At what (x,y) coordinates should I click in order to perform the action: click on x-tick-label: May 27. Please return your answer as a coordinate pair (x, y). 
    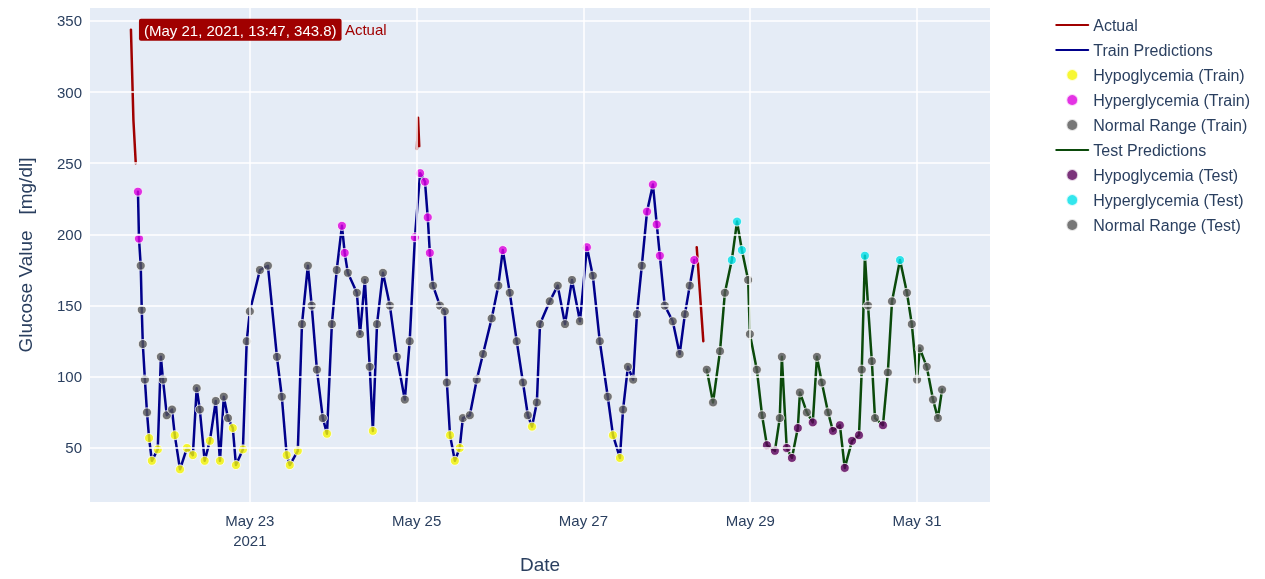
    Looking at the image, I should click on (583, 520).